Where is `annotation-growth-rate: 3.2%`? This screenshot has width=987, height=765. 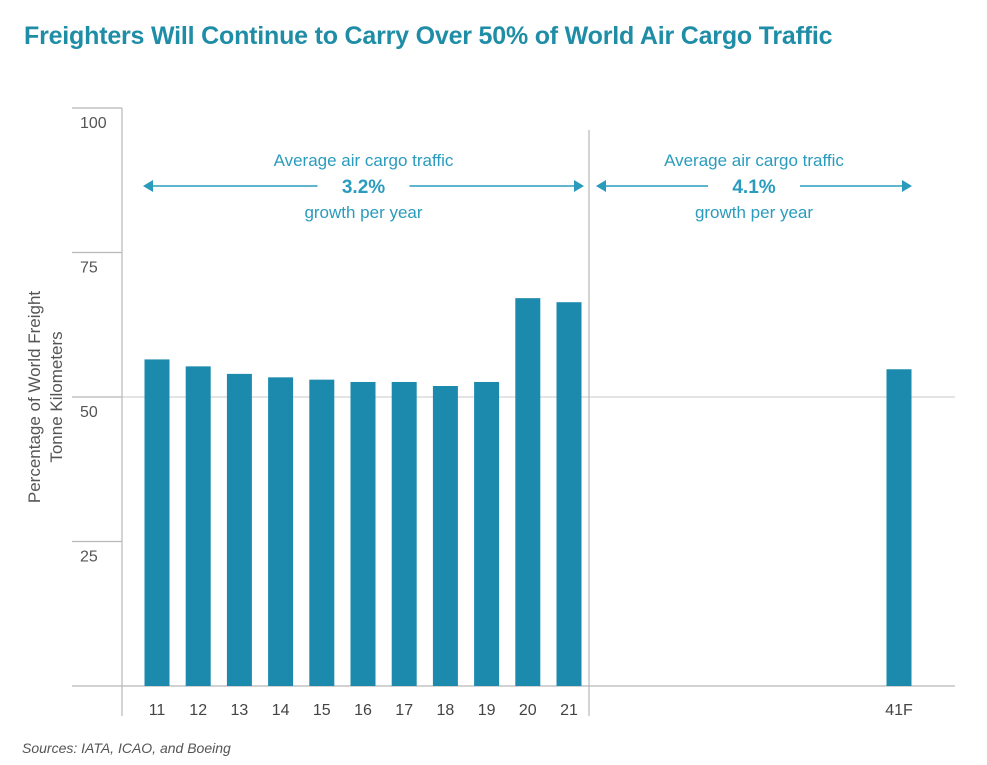 annotation-growth-rate: 3.2% is located at coordinates (363, 187).